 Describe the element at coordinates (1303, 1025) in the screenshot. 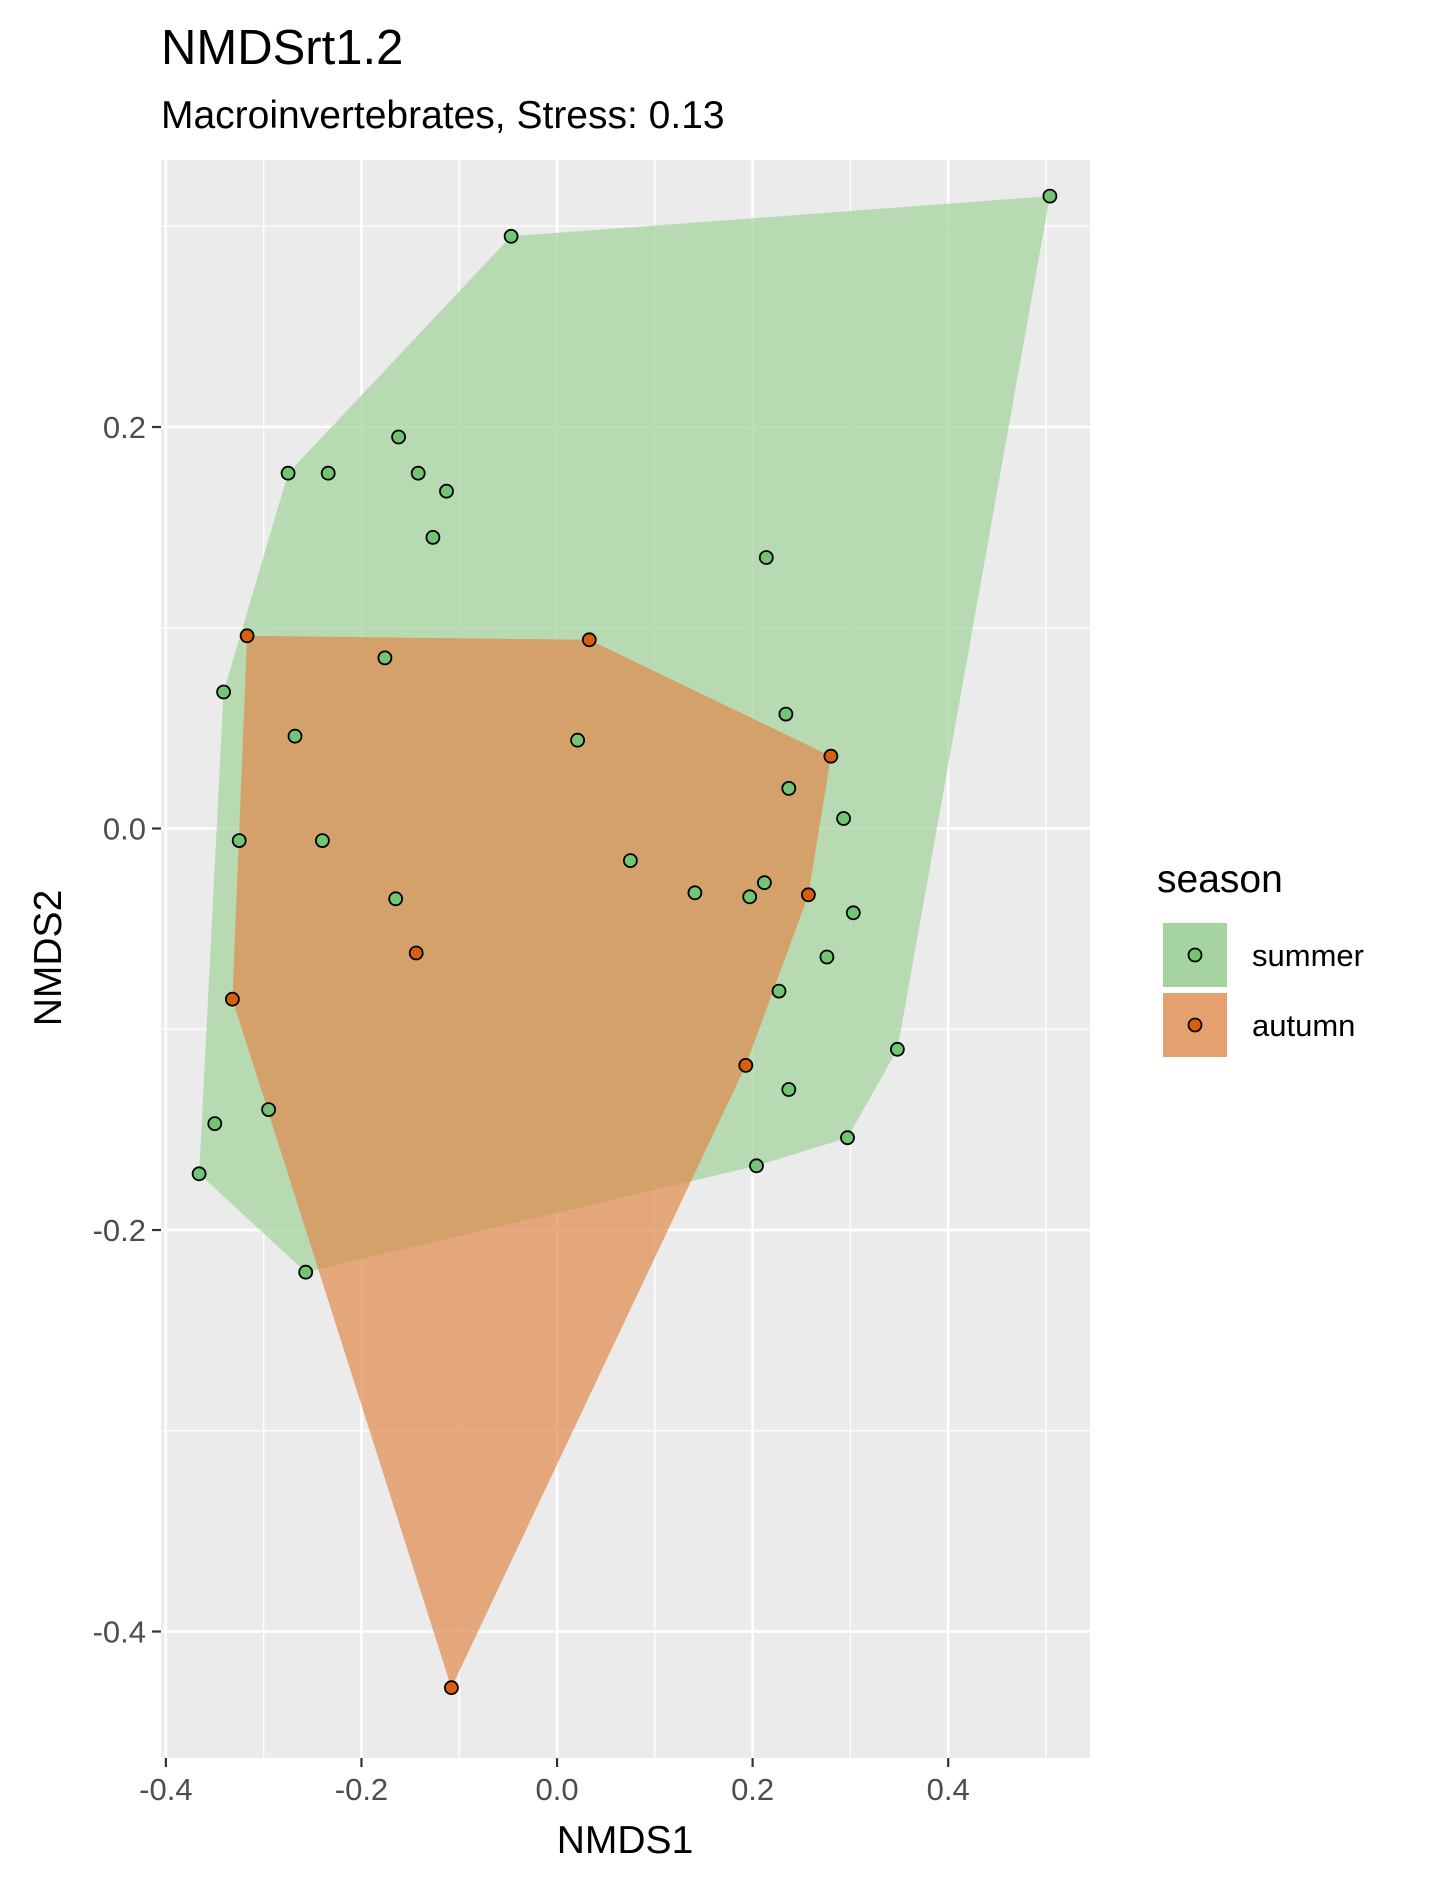

I see `legend-label-autumn: autumn` at that location.